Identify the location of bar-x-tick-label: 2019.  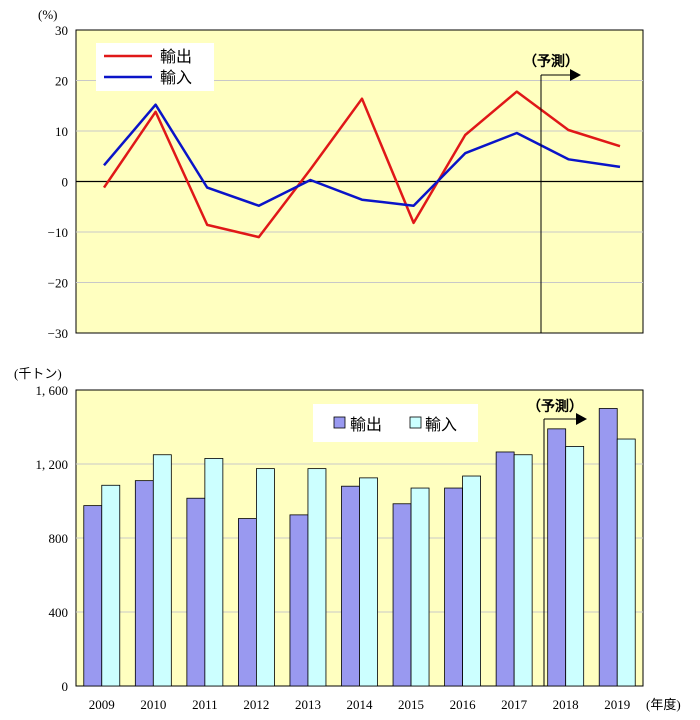
(617, 704).